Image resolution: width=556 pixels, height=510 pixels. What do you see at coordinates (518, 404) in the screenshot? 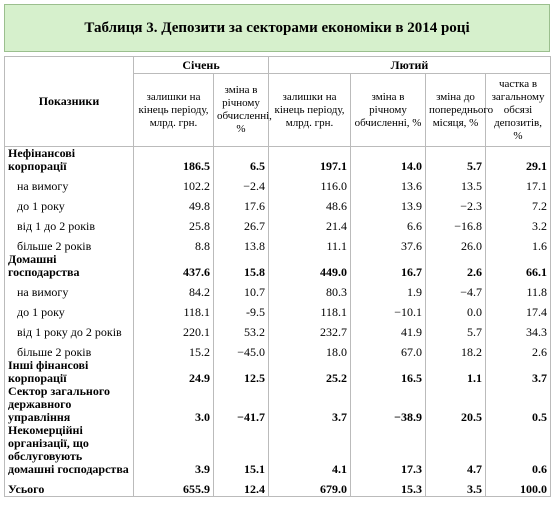
I see `cell: 0.5` at bounding box center [518, 404].